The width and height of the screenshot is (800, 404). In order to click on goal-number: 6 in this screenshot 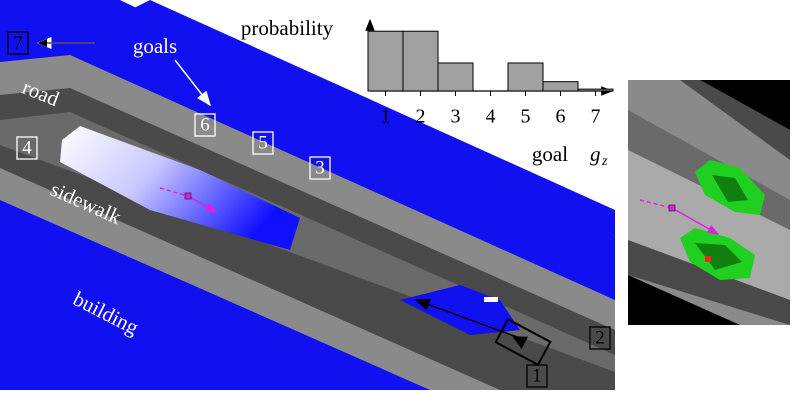, I will do `click(205, 124)`.